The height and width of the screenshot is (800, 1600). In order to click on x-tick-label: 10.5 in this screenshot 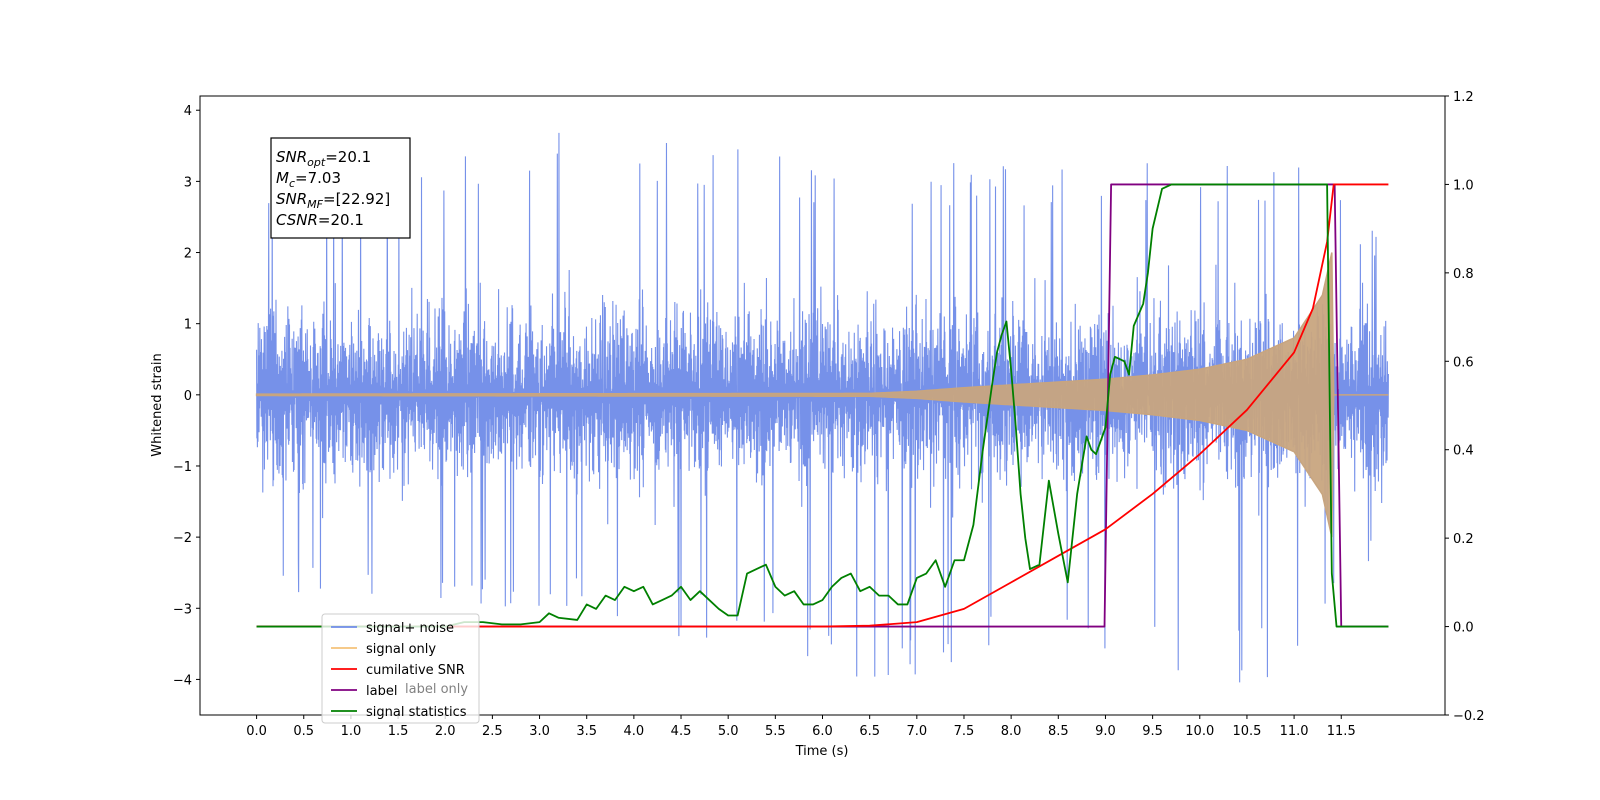, I will do `click(1246, 731)`.